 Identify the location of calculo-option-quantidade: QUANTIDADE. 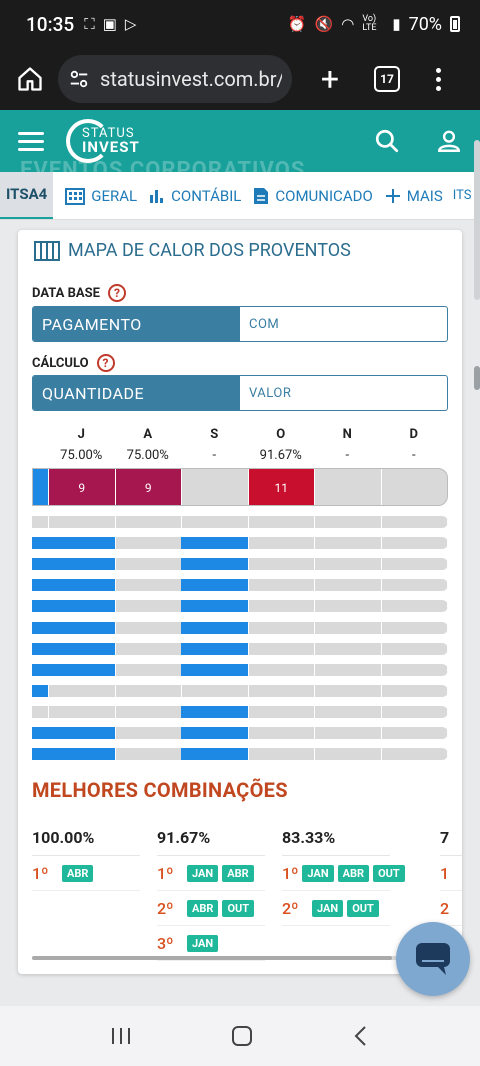
(136, 393).